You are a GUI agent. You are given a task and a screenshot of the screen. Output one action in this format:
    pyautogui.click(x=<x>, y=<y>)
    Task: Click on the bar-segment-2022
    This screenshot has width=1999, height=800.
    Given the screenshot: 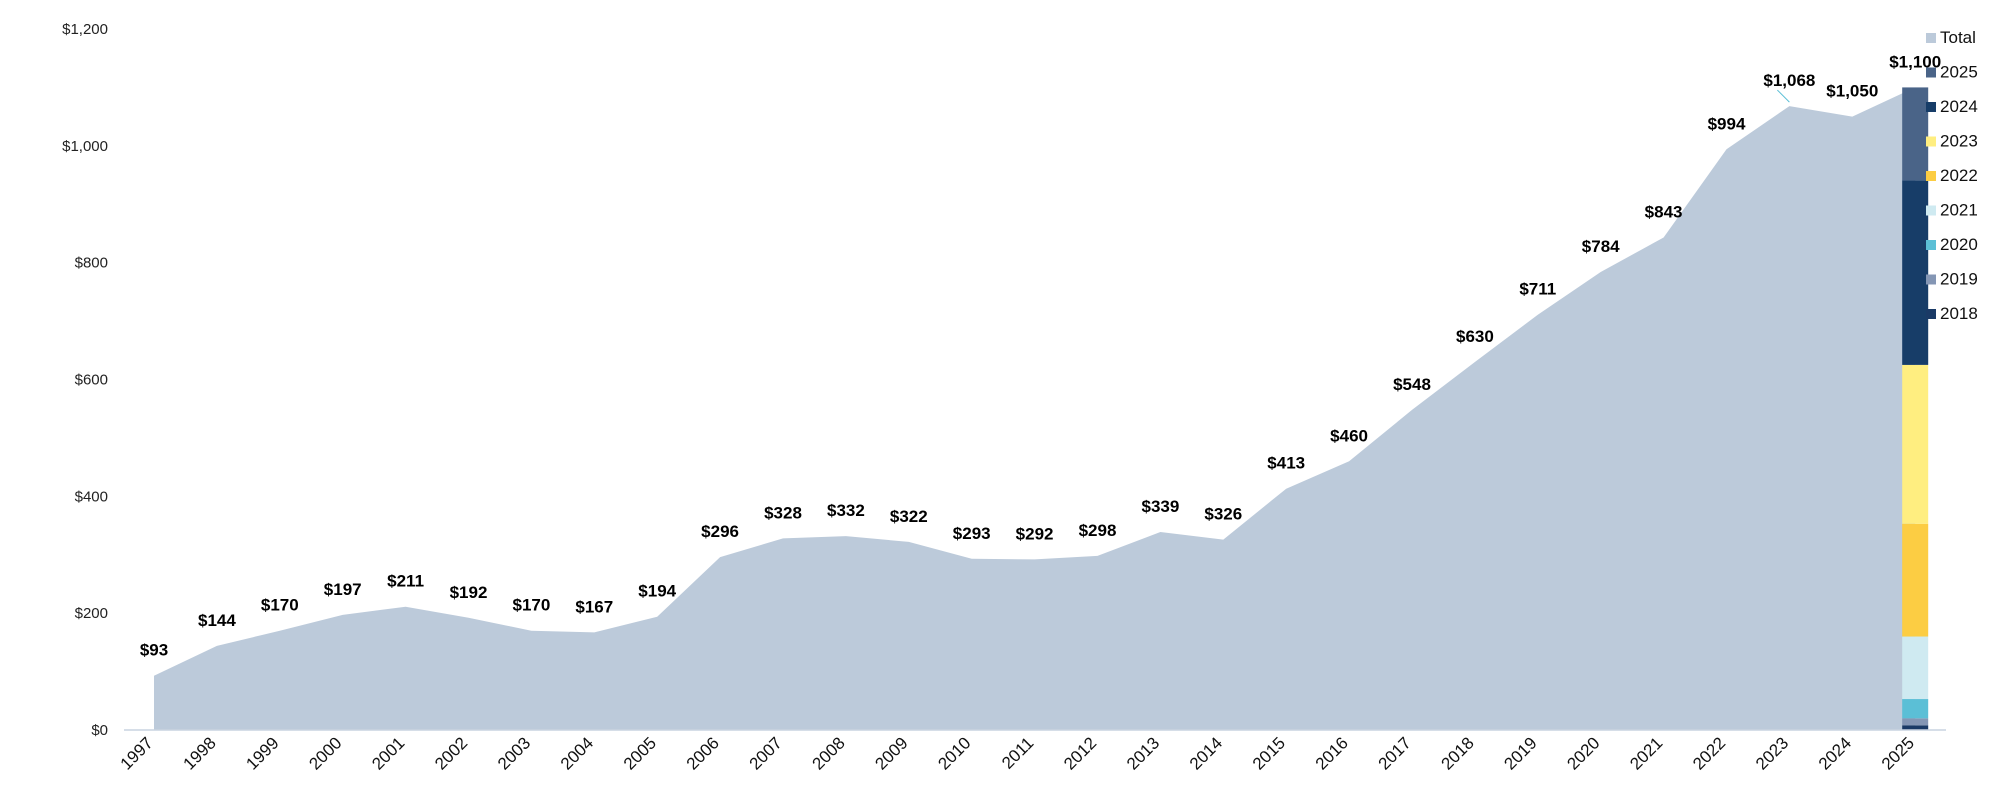 What is the action you would take?
    pyautogui.click(x=1915, y=580)
    